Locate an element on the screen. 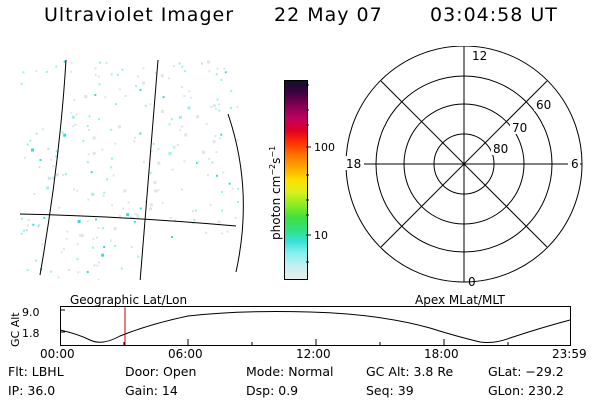 The height and width of the screenshot is (400, 600). units-exp1: −2 is located at coordinates (272, 169).